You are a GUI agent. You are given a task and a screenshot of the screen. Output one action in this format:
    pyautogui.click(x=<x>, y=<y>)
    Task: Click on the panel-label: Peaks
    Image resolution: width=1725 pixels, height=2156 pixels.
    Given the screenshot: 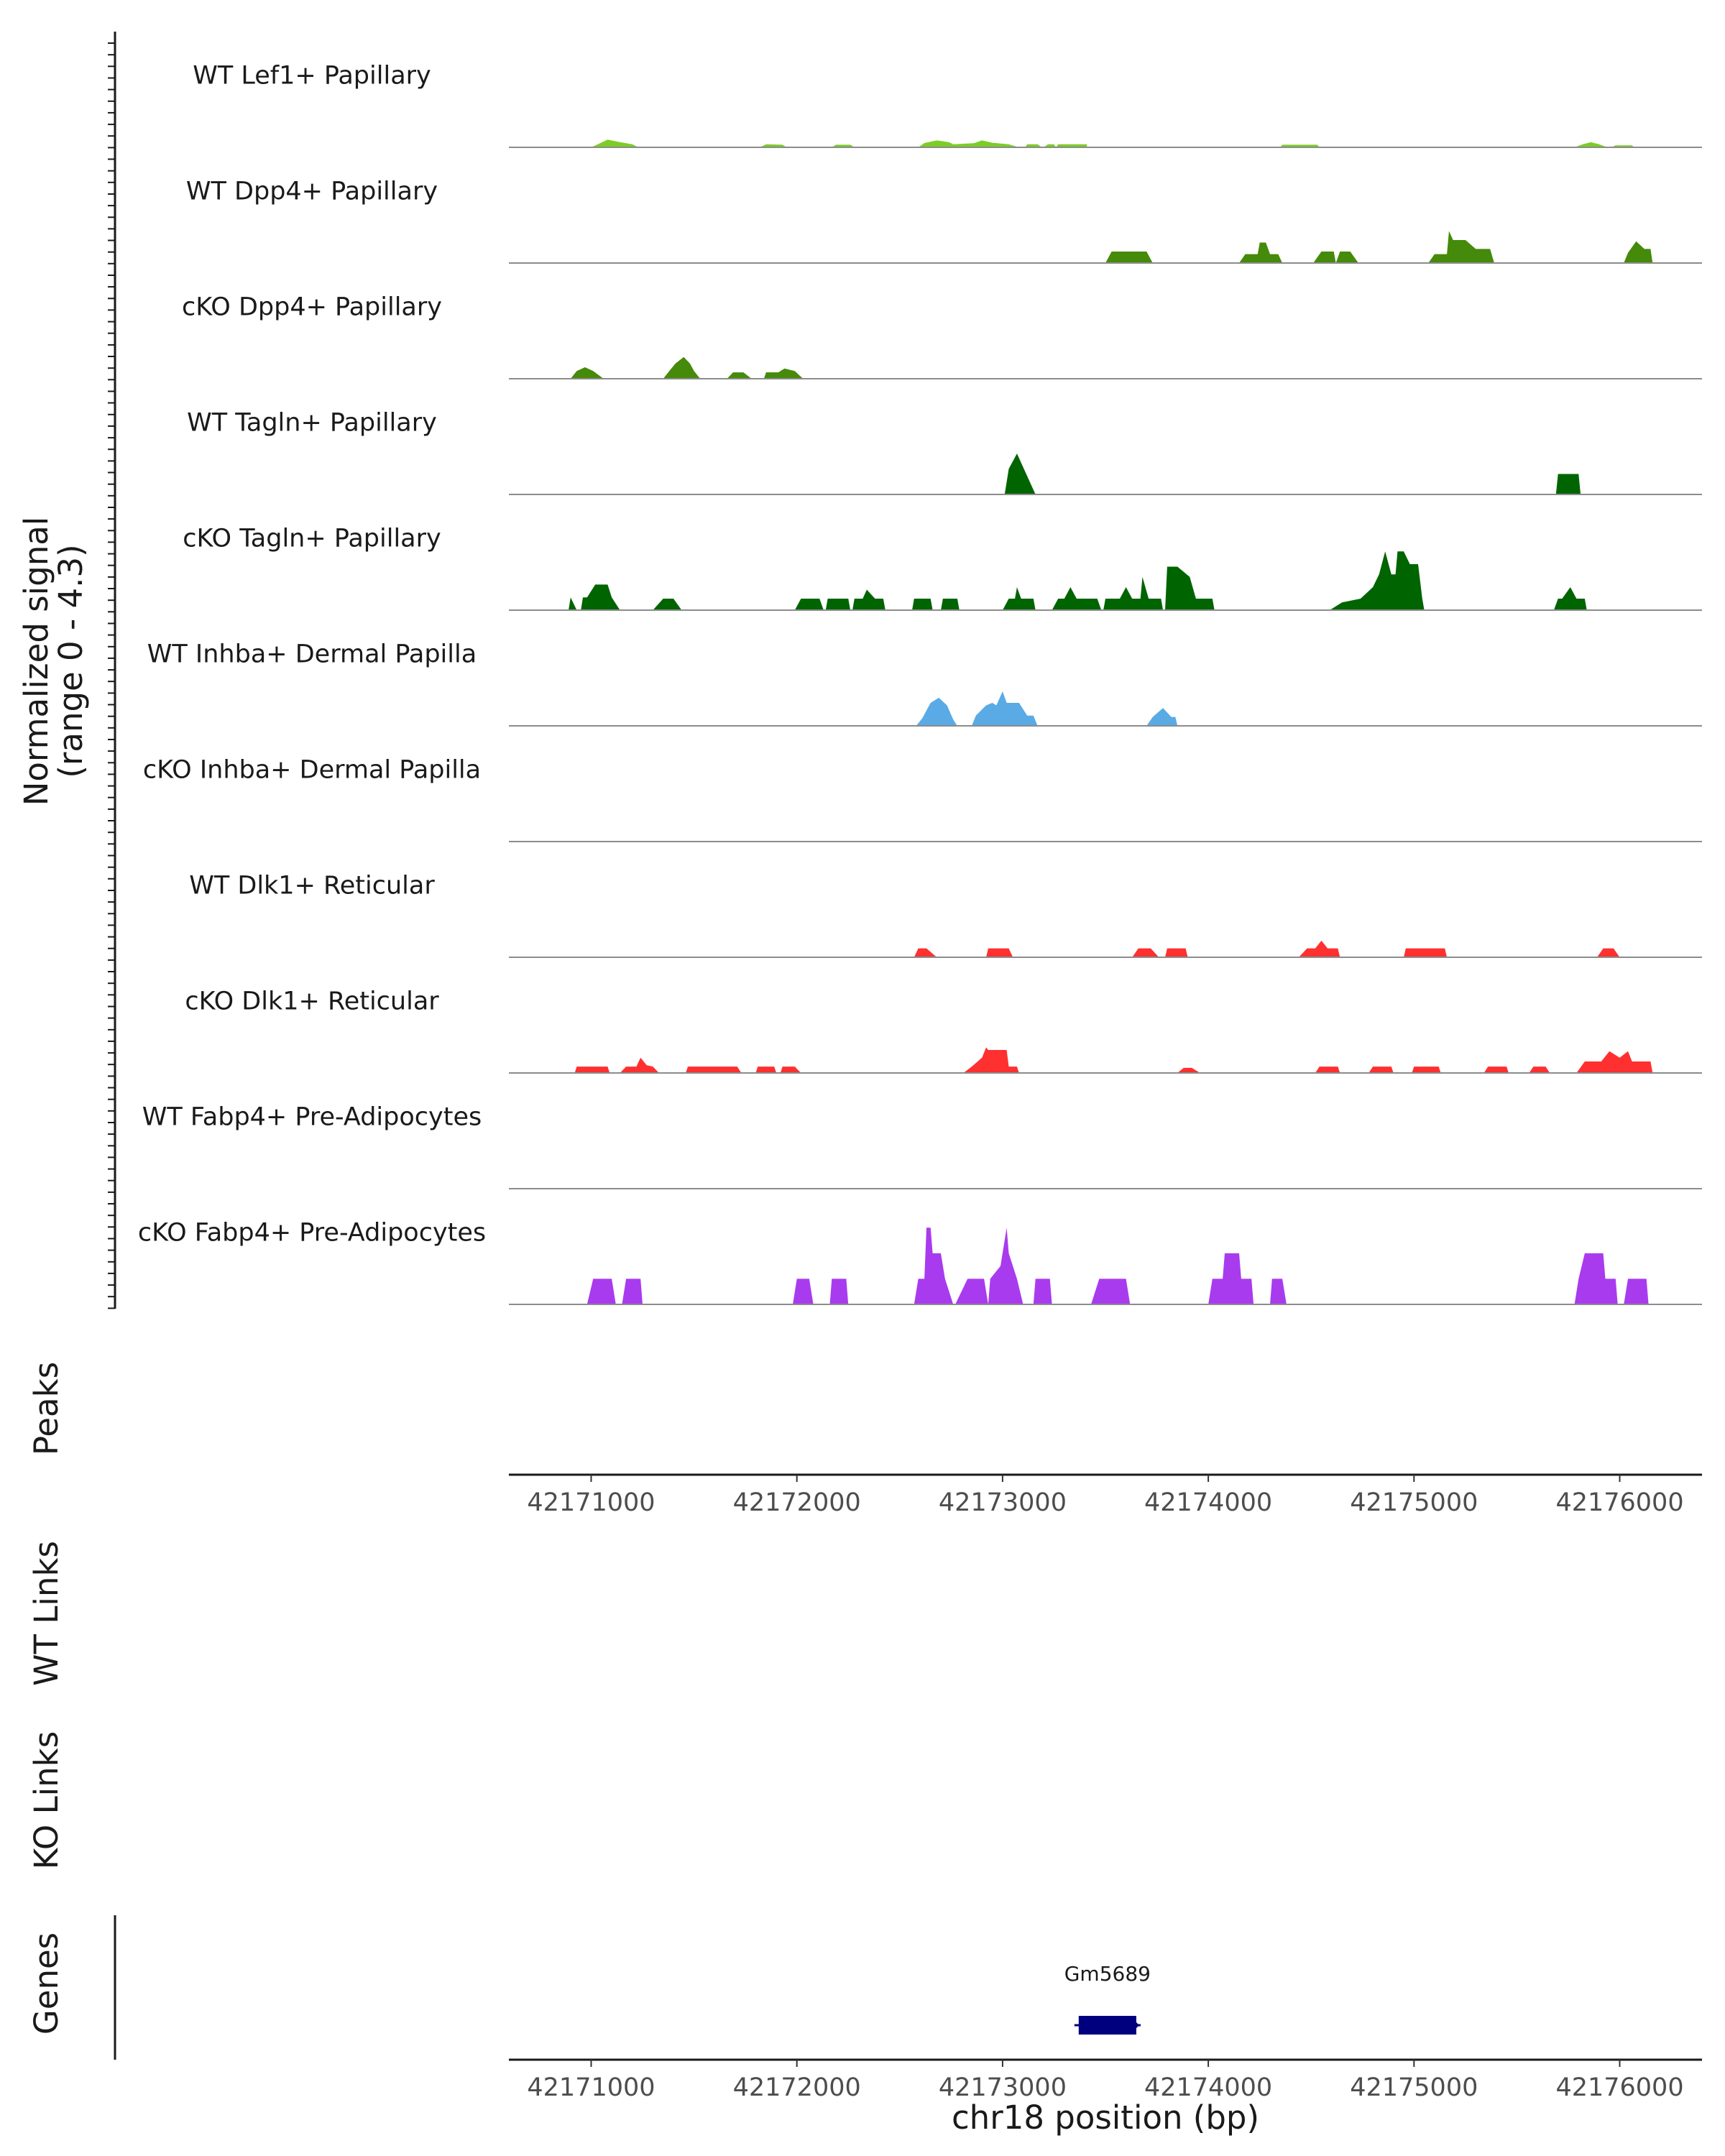 What is the action you would take?
    pyautogui.click(x=46, y=1409)
    